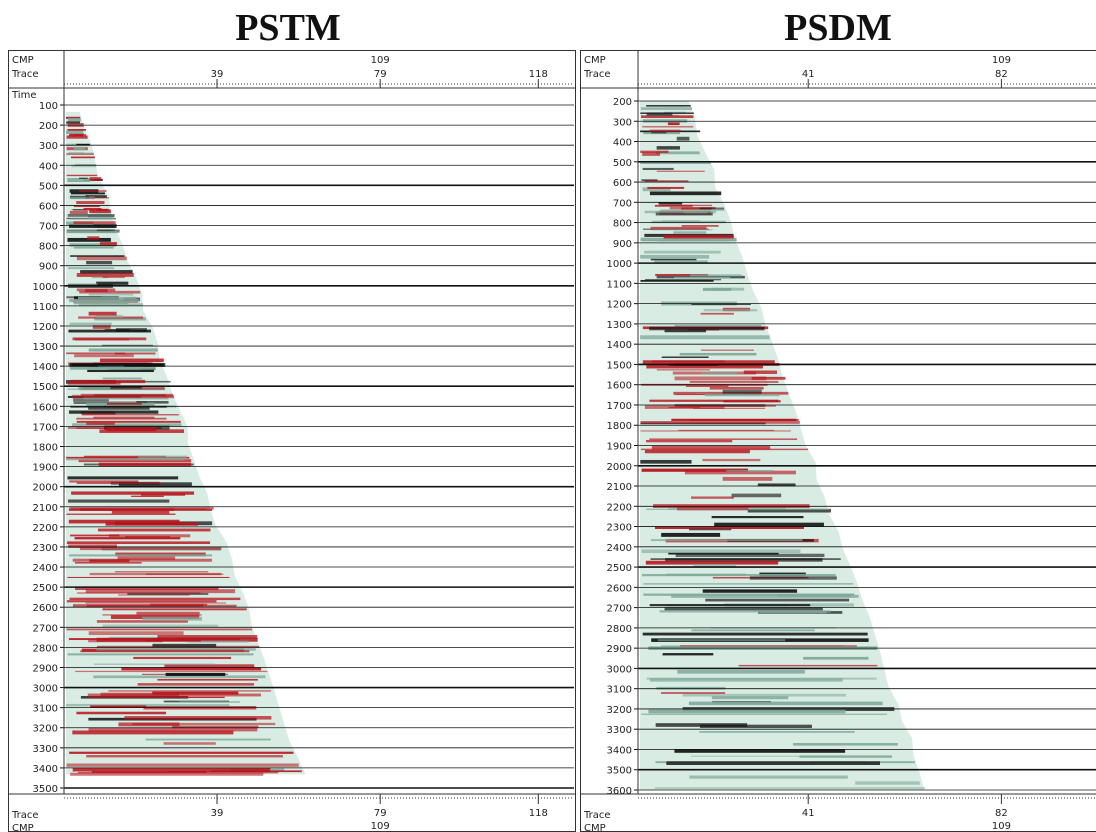 The width and height of the screenshot is (1096, 832). Describe the element at coordinates (538, 74) in the screenshot. I see `top-trace-tick-label: 118` at that location.